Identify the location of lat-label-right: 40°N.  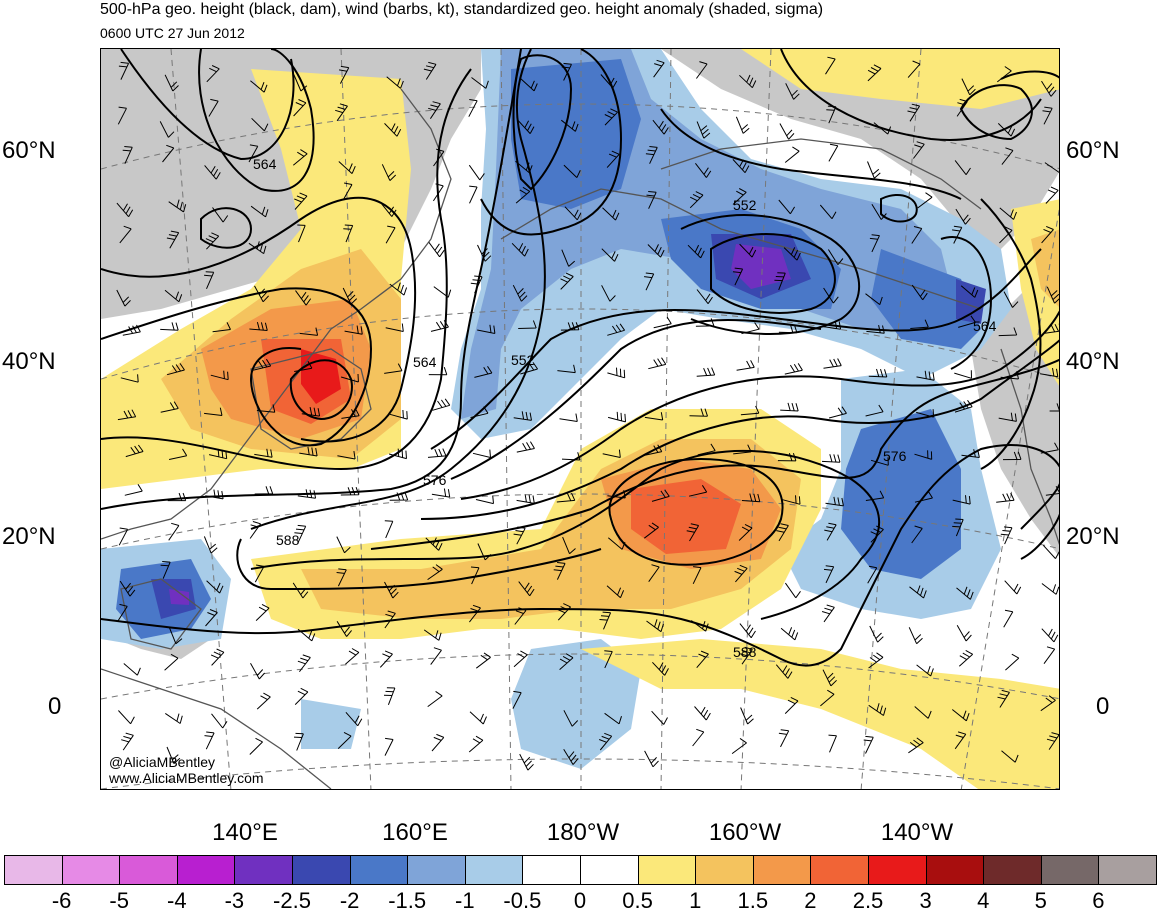
(1093, 361).